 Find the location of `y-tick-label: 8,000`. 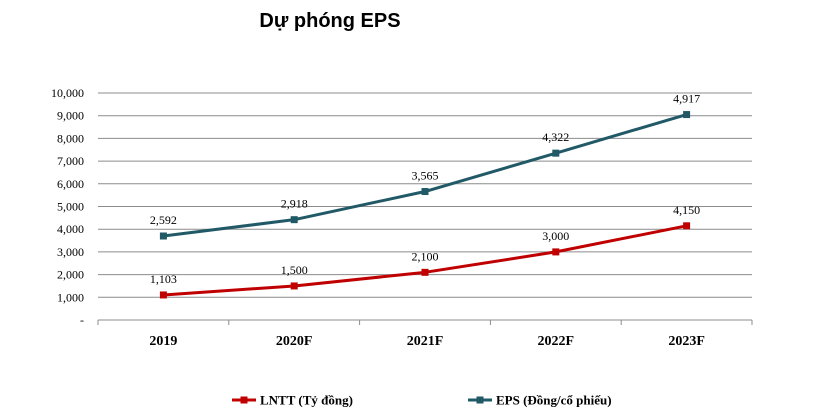

y-tick-label: 8,000 is located at coordinates (70, 138).